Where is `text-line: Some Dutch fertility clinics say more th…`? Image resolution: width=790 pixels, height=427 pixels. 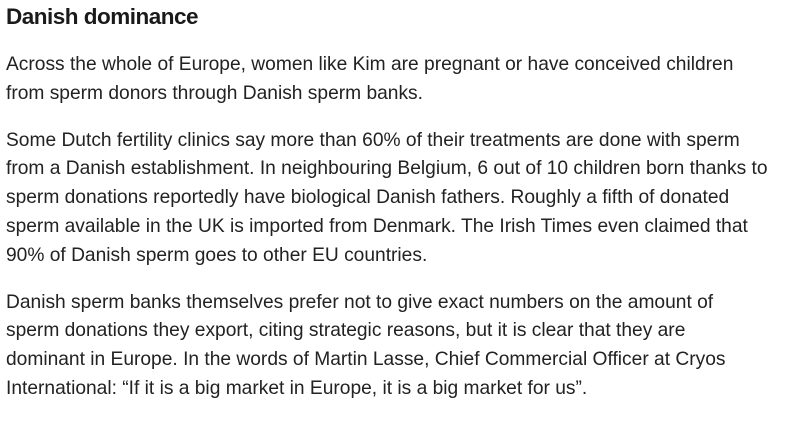
text-line: Some Dutch fertility clinics say more th… is located at coordinates (373, 140).